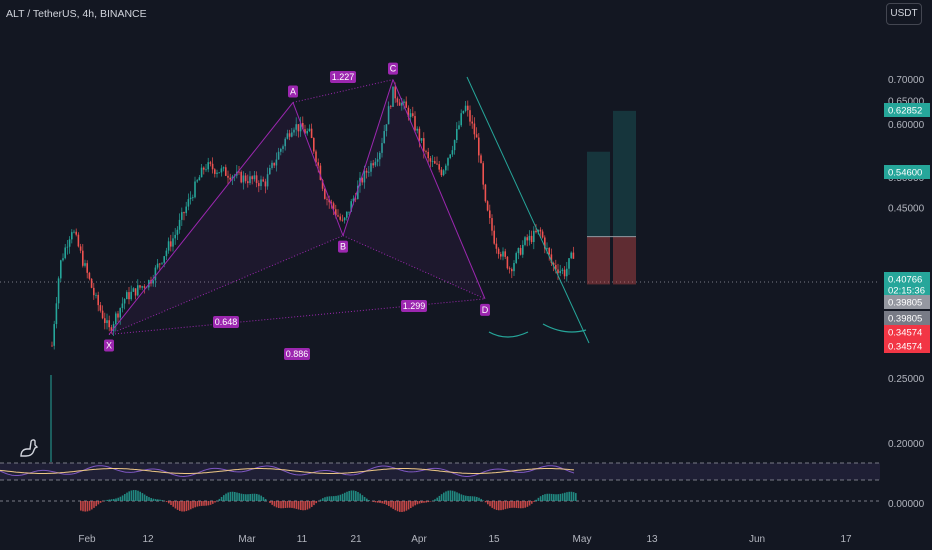 The width and height of the screenshot is (932, 550). Describe the element at coordinates (904, 14) in the screenshot. I see `currency-button: USDT` at that location.